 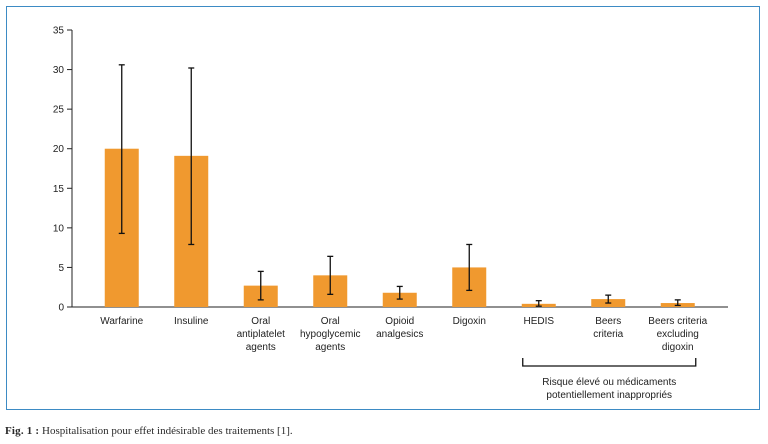 I want to click on y-tick-label: 5, so click(x=61, y=268).